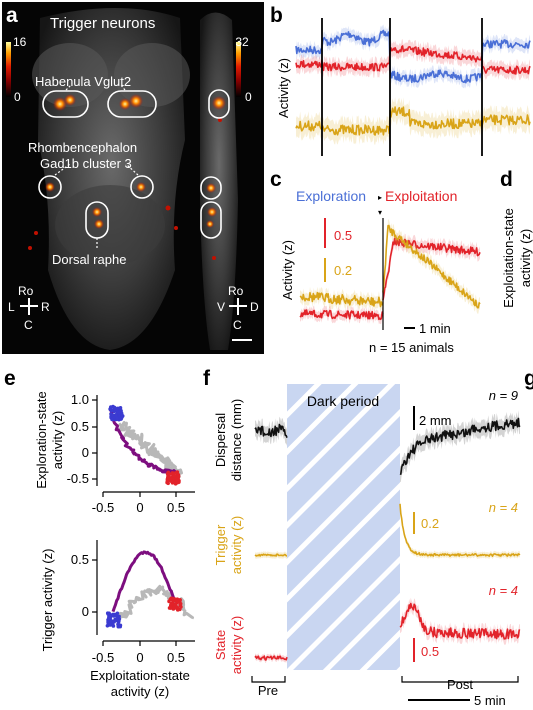 The image size is (533, 710). What do you see at coordinates (254, 307) in the screenshot?
I see `svg-text: D` at bounding box center [254, 307].